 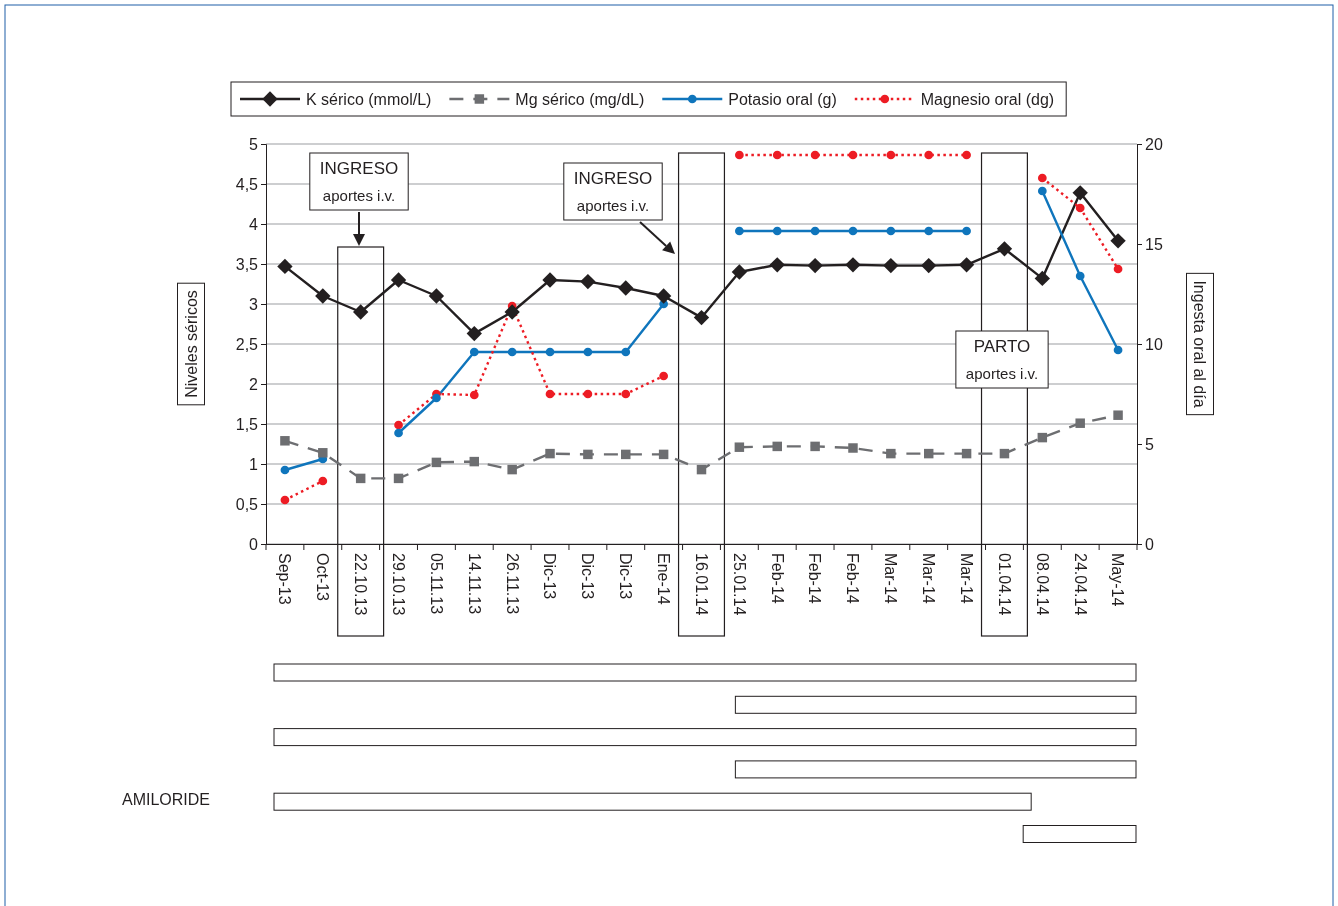 What do you see at coordinates (254, 384) in the screenshot?
I see `y-tick-label: 2` at bounding box center [254, 384].